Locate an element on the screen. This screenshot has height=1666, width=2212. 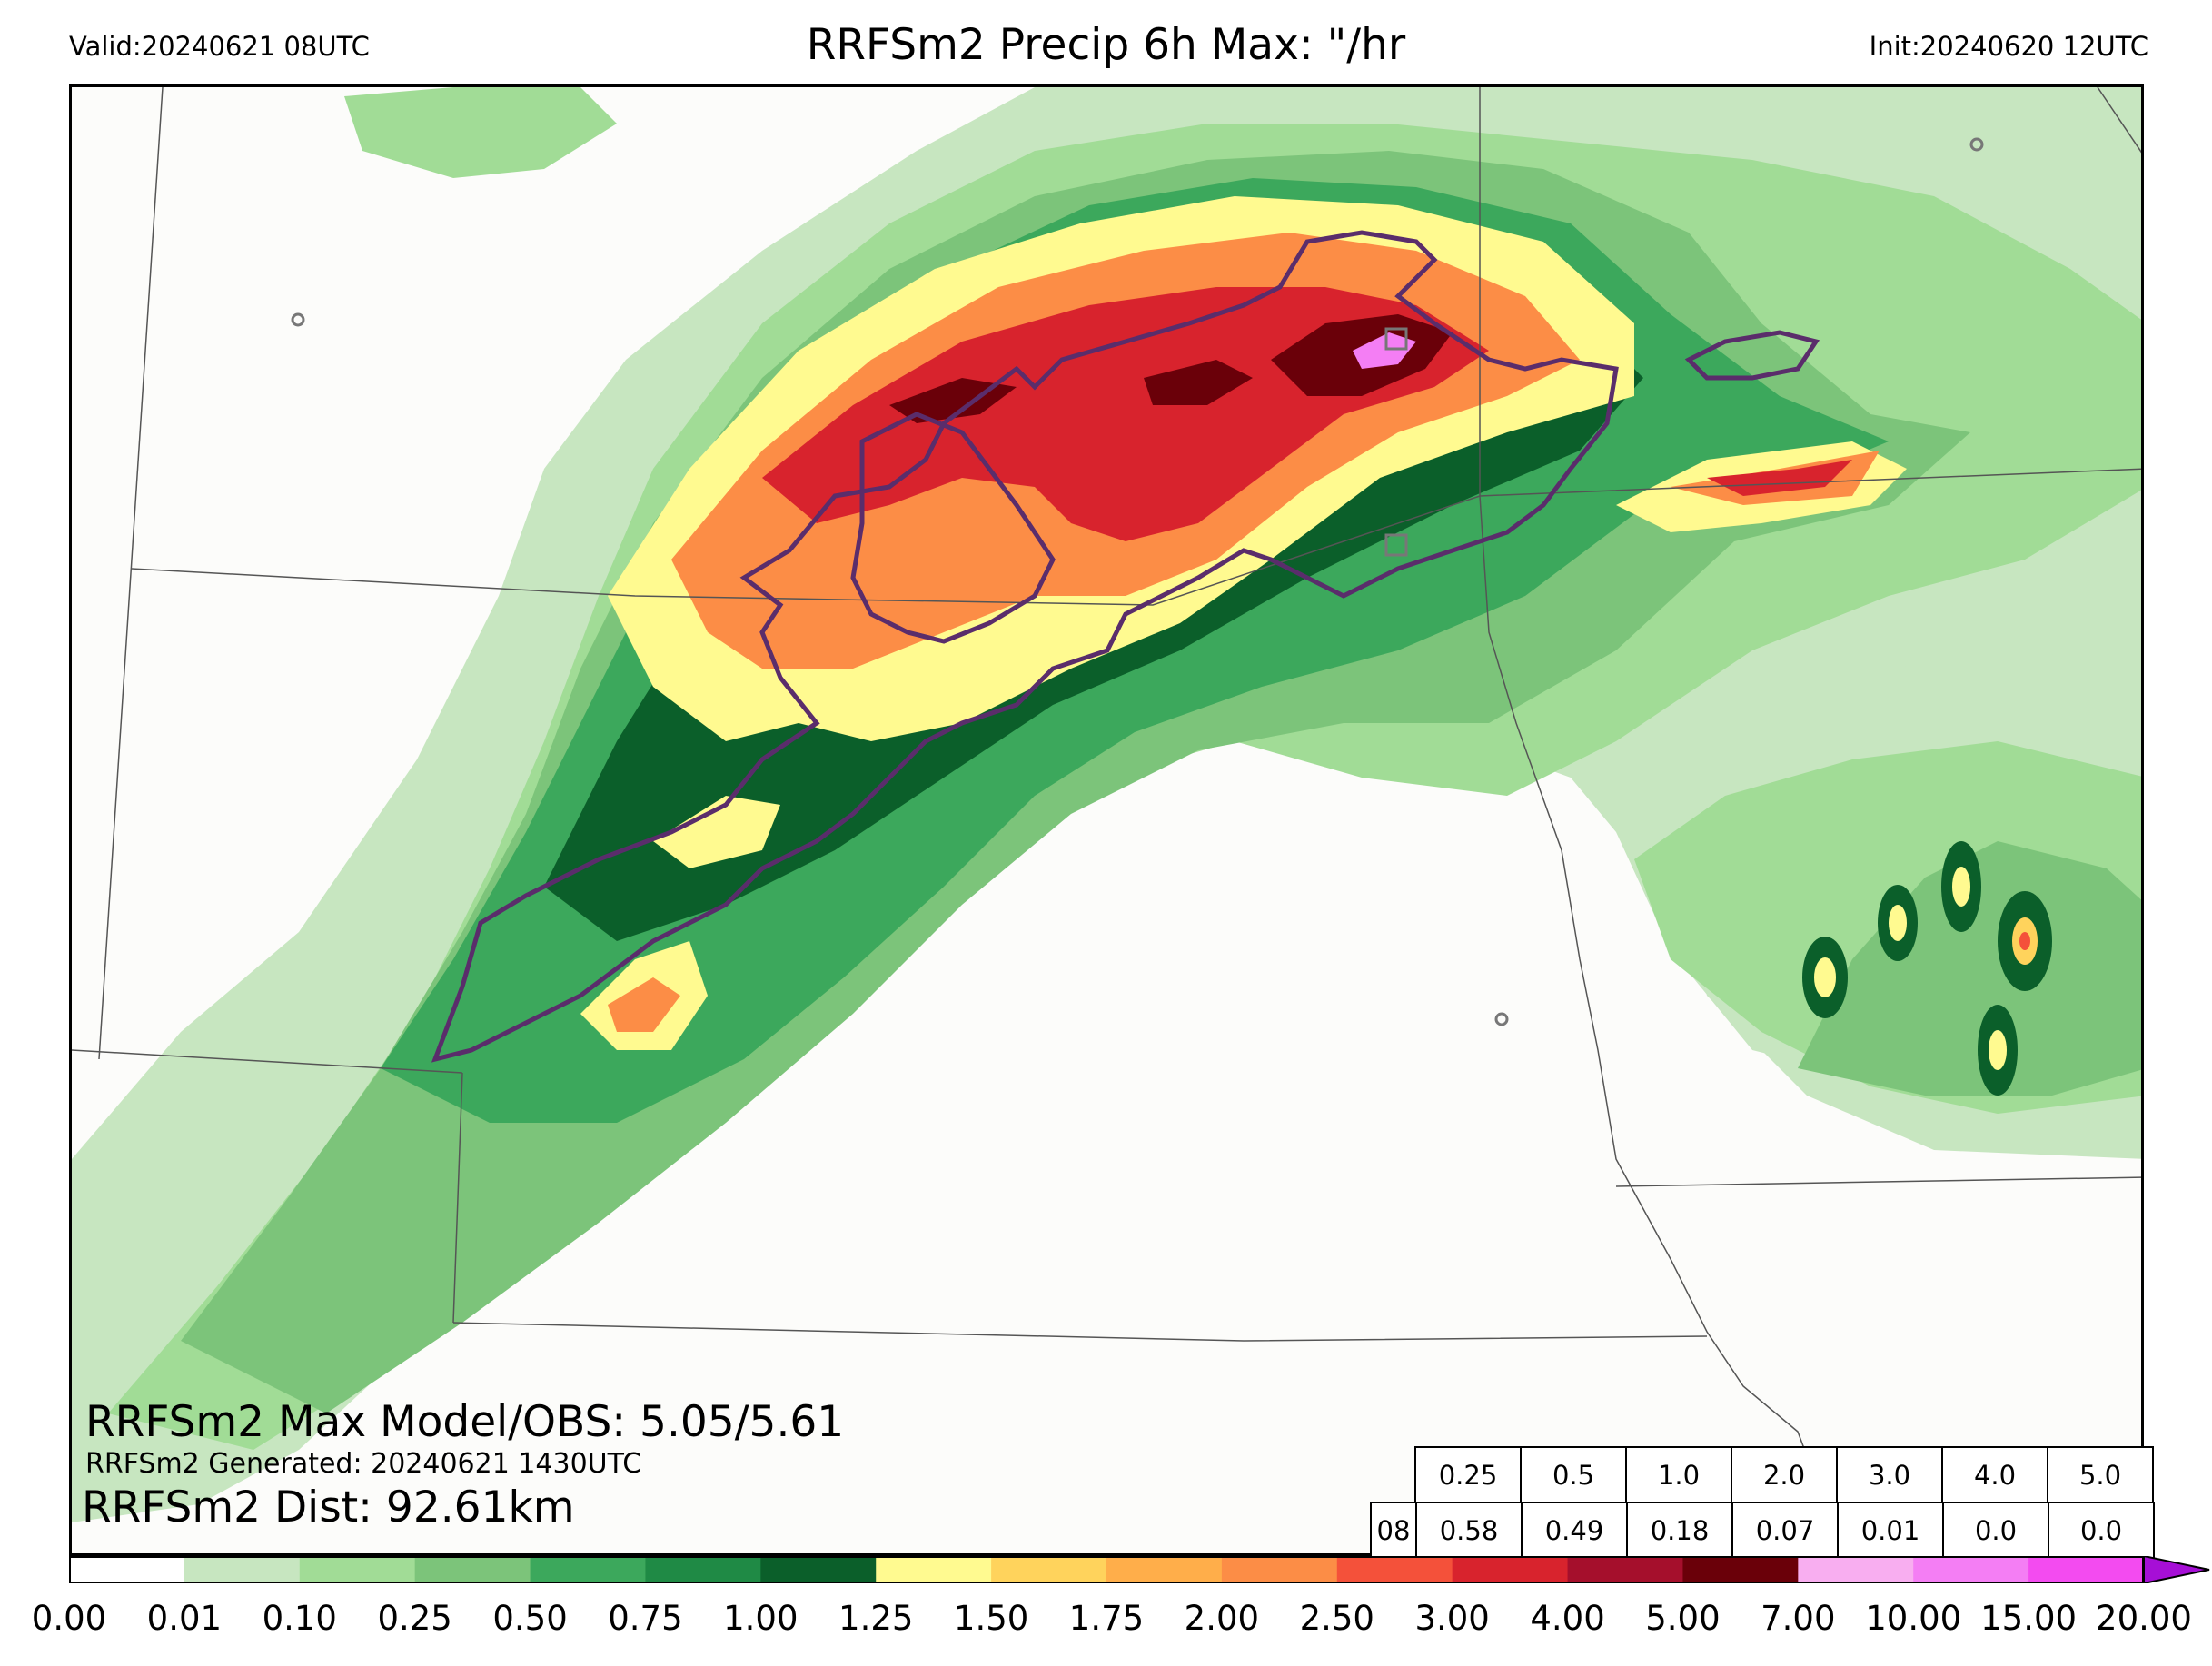
hour-cell: 08 is located at coordinates (1393, 1531).